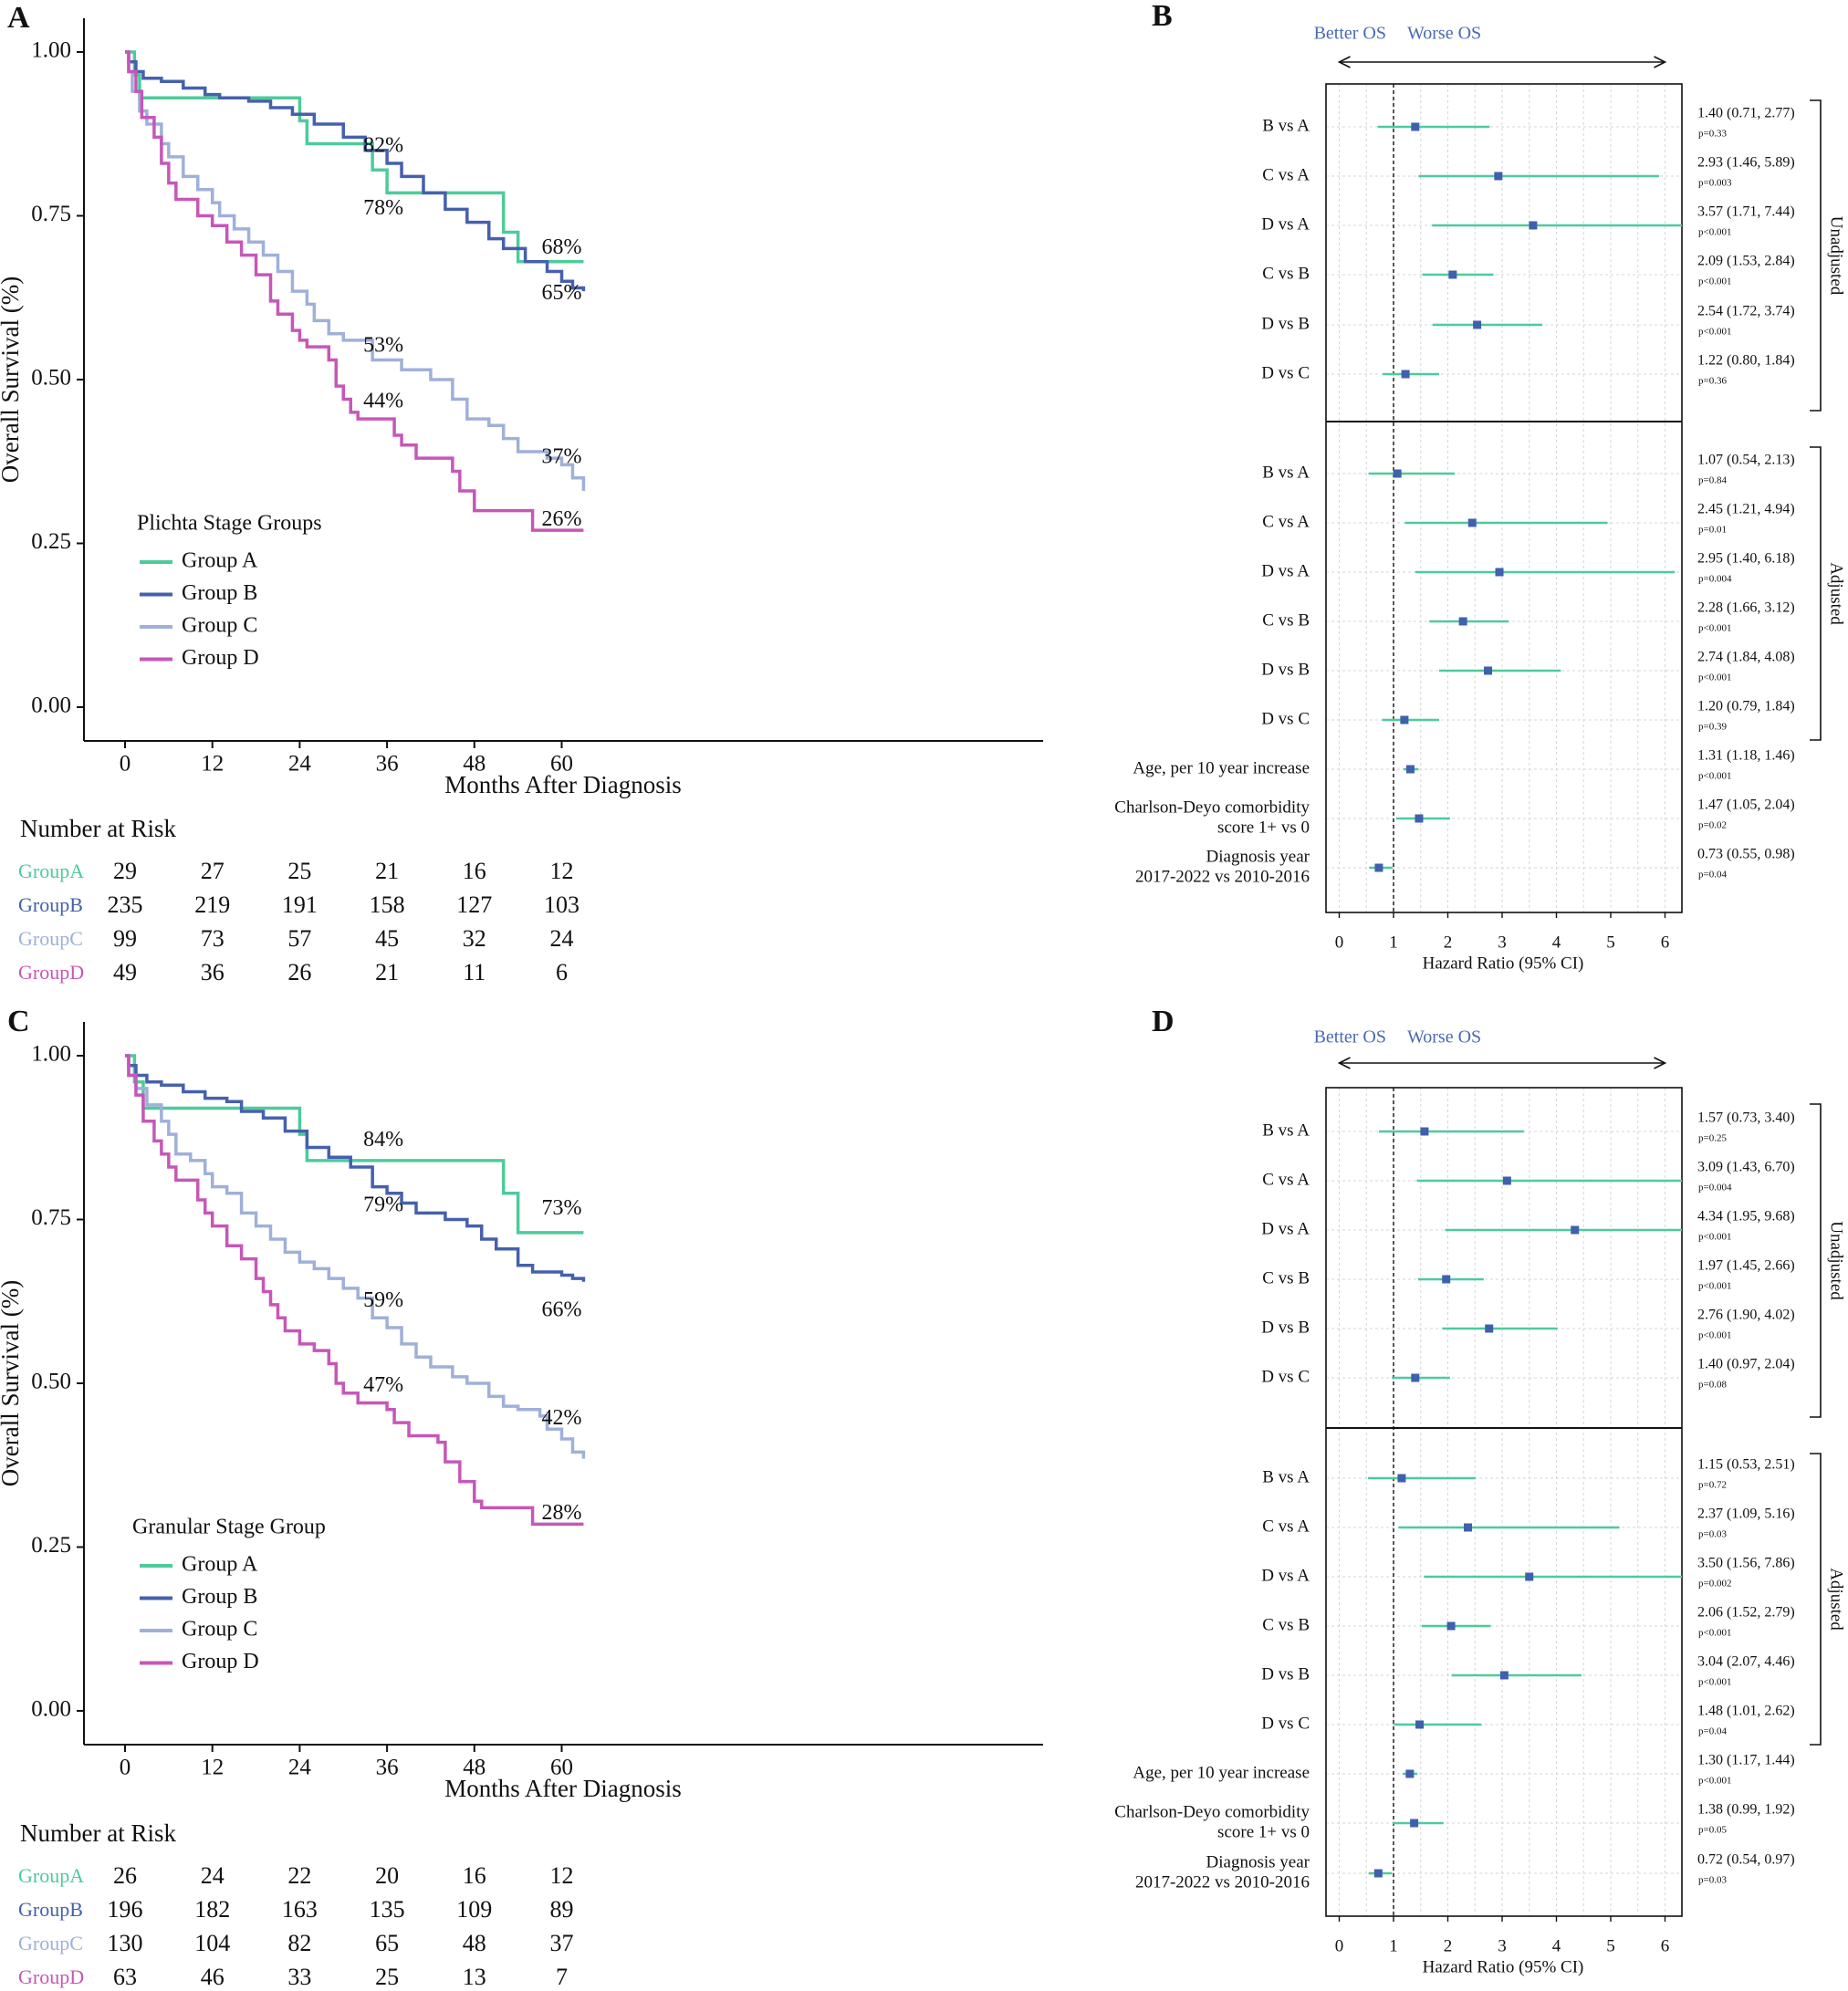  Describe the element at coordinates (229, 524) in the screenshot. I see `legend-title: Plichta Stage Groups` at that location.